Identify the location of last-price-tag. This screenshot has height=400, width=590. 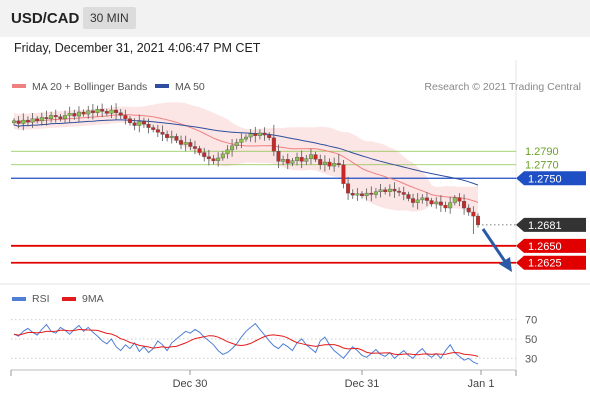
(551, 224).